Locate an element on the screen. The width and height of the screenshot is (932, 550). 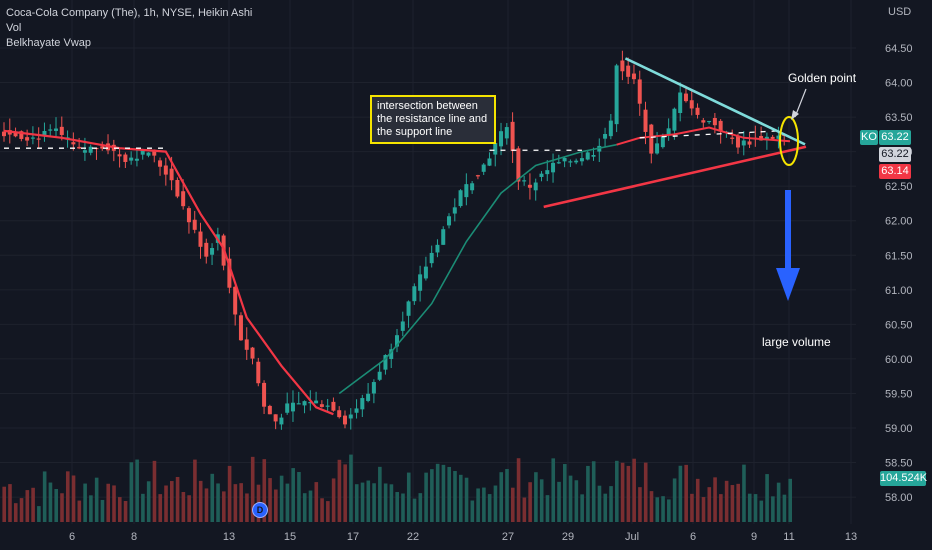
annotation-overlay is located at coordinates (791, 194).